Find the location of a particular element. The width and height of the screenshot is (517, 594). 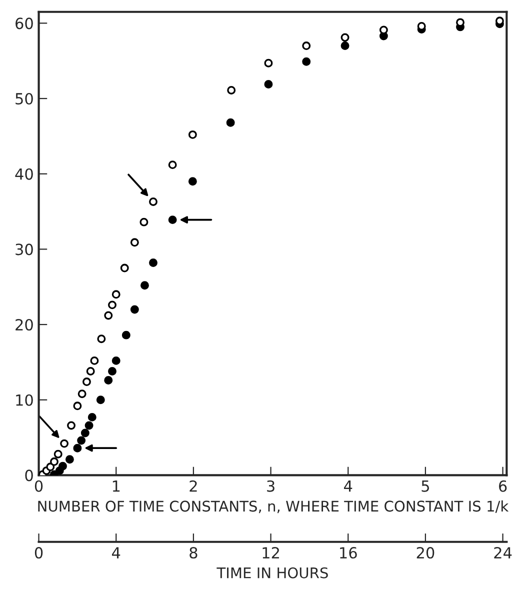

y-tick-label: 10 is located at coordinates (24, 400).